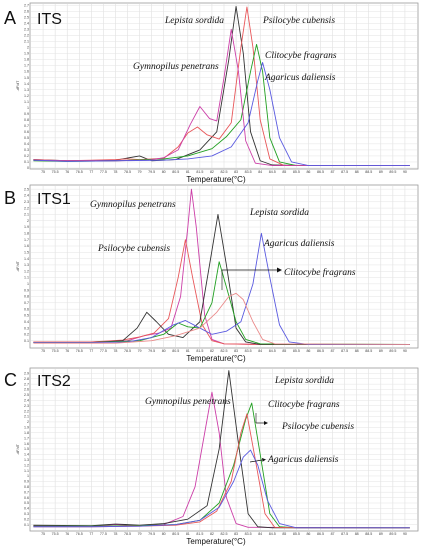 This screenshot has width=421, height=550. Describe the element at coordinates (26, 202) in the screenshot. I see `y-tick-label: 2.3` at that location.